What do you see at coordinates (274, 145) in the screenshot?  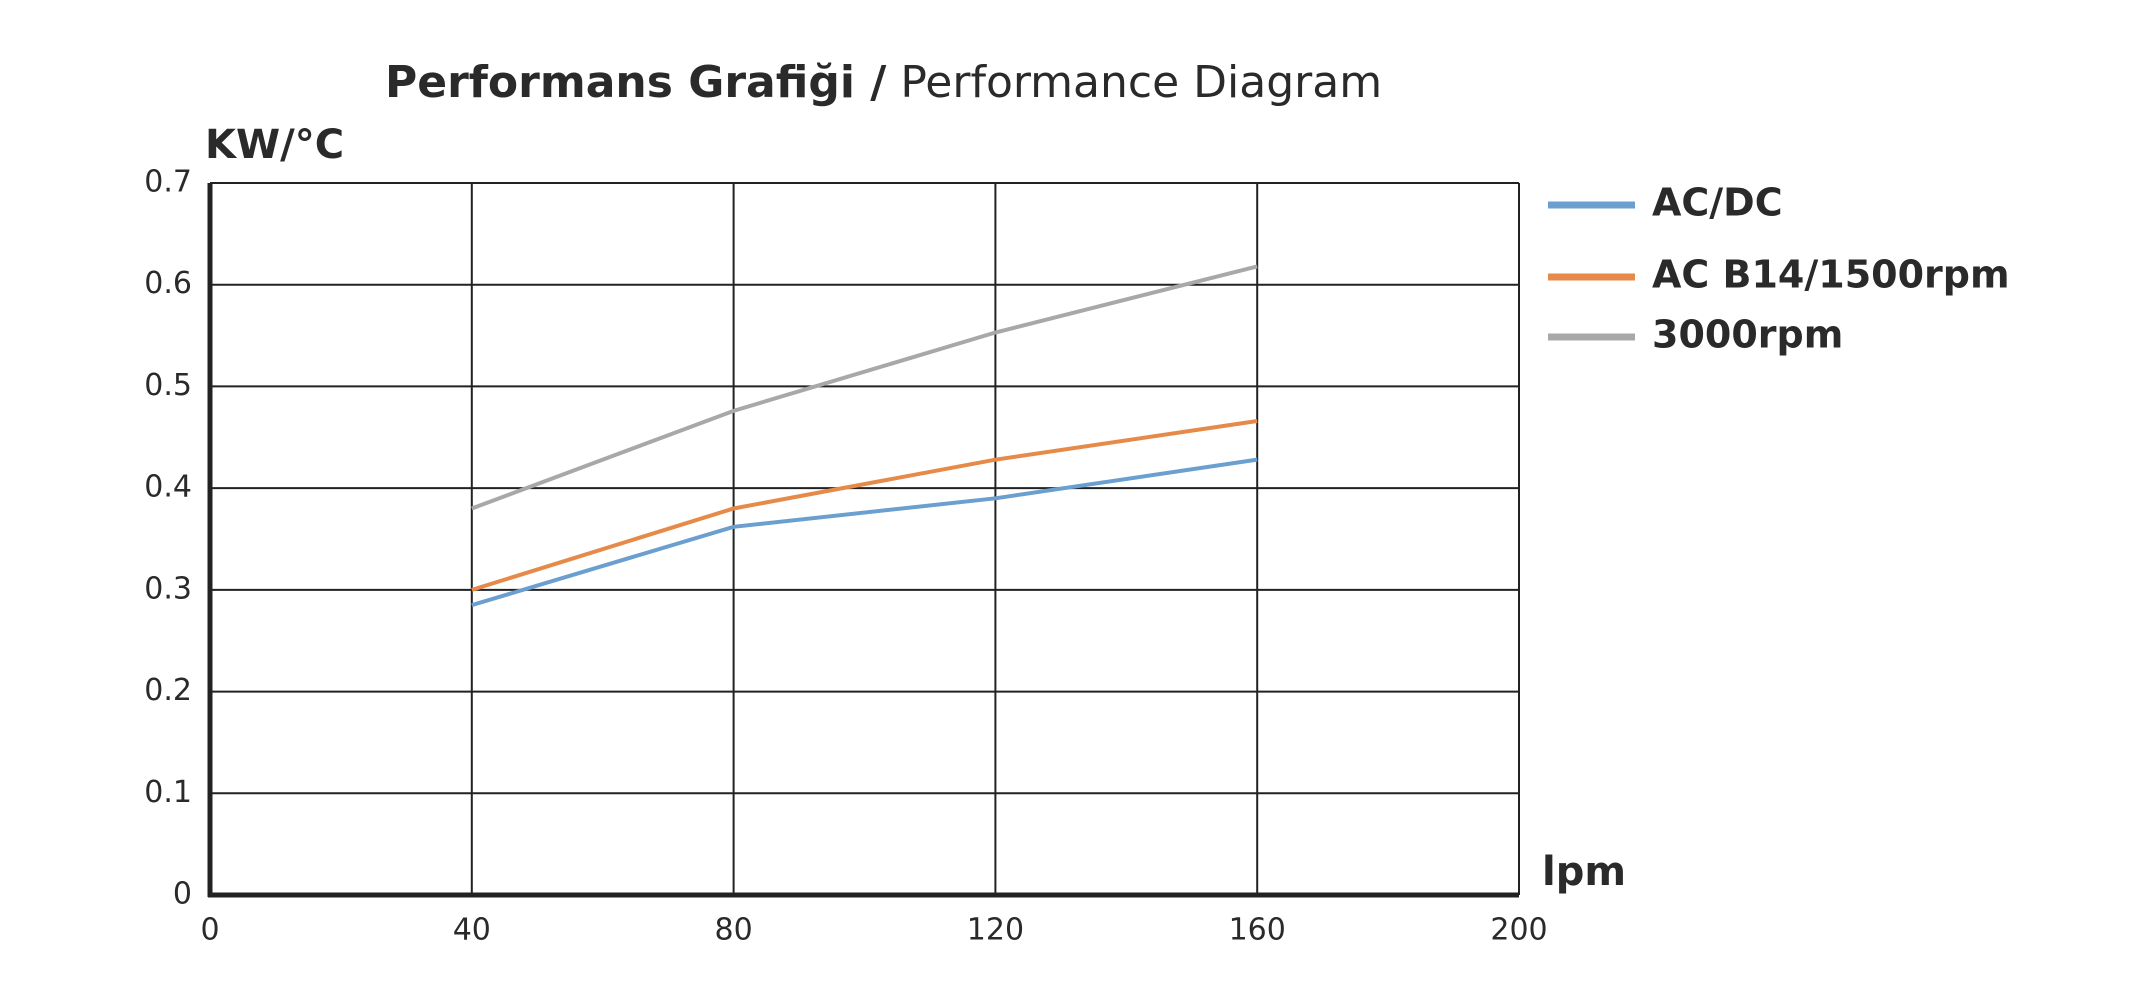 I see `y-axis-label: KW/°C` at bounding box center [274, 145].